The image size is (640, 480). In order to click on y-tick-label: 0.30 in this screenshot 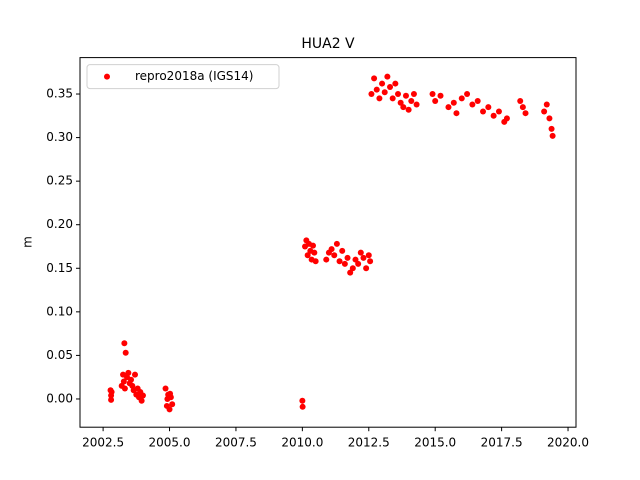, I will do `click(59, 137)`.